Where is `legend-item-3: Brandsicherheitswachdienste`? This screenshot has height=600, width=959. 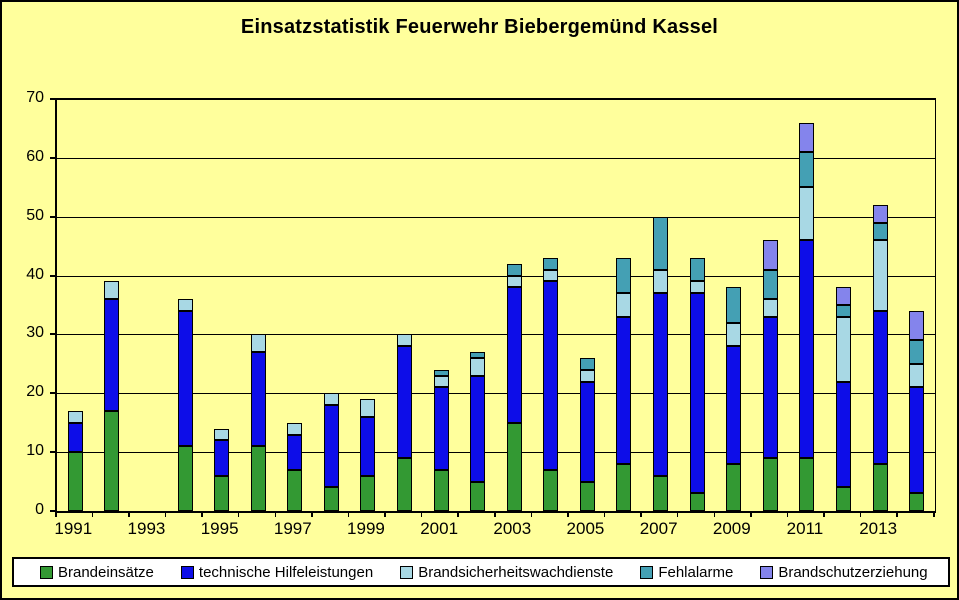
legend-item-3: Brandsicherheitswachdienste is located at coordinates (506, 572).